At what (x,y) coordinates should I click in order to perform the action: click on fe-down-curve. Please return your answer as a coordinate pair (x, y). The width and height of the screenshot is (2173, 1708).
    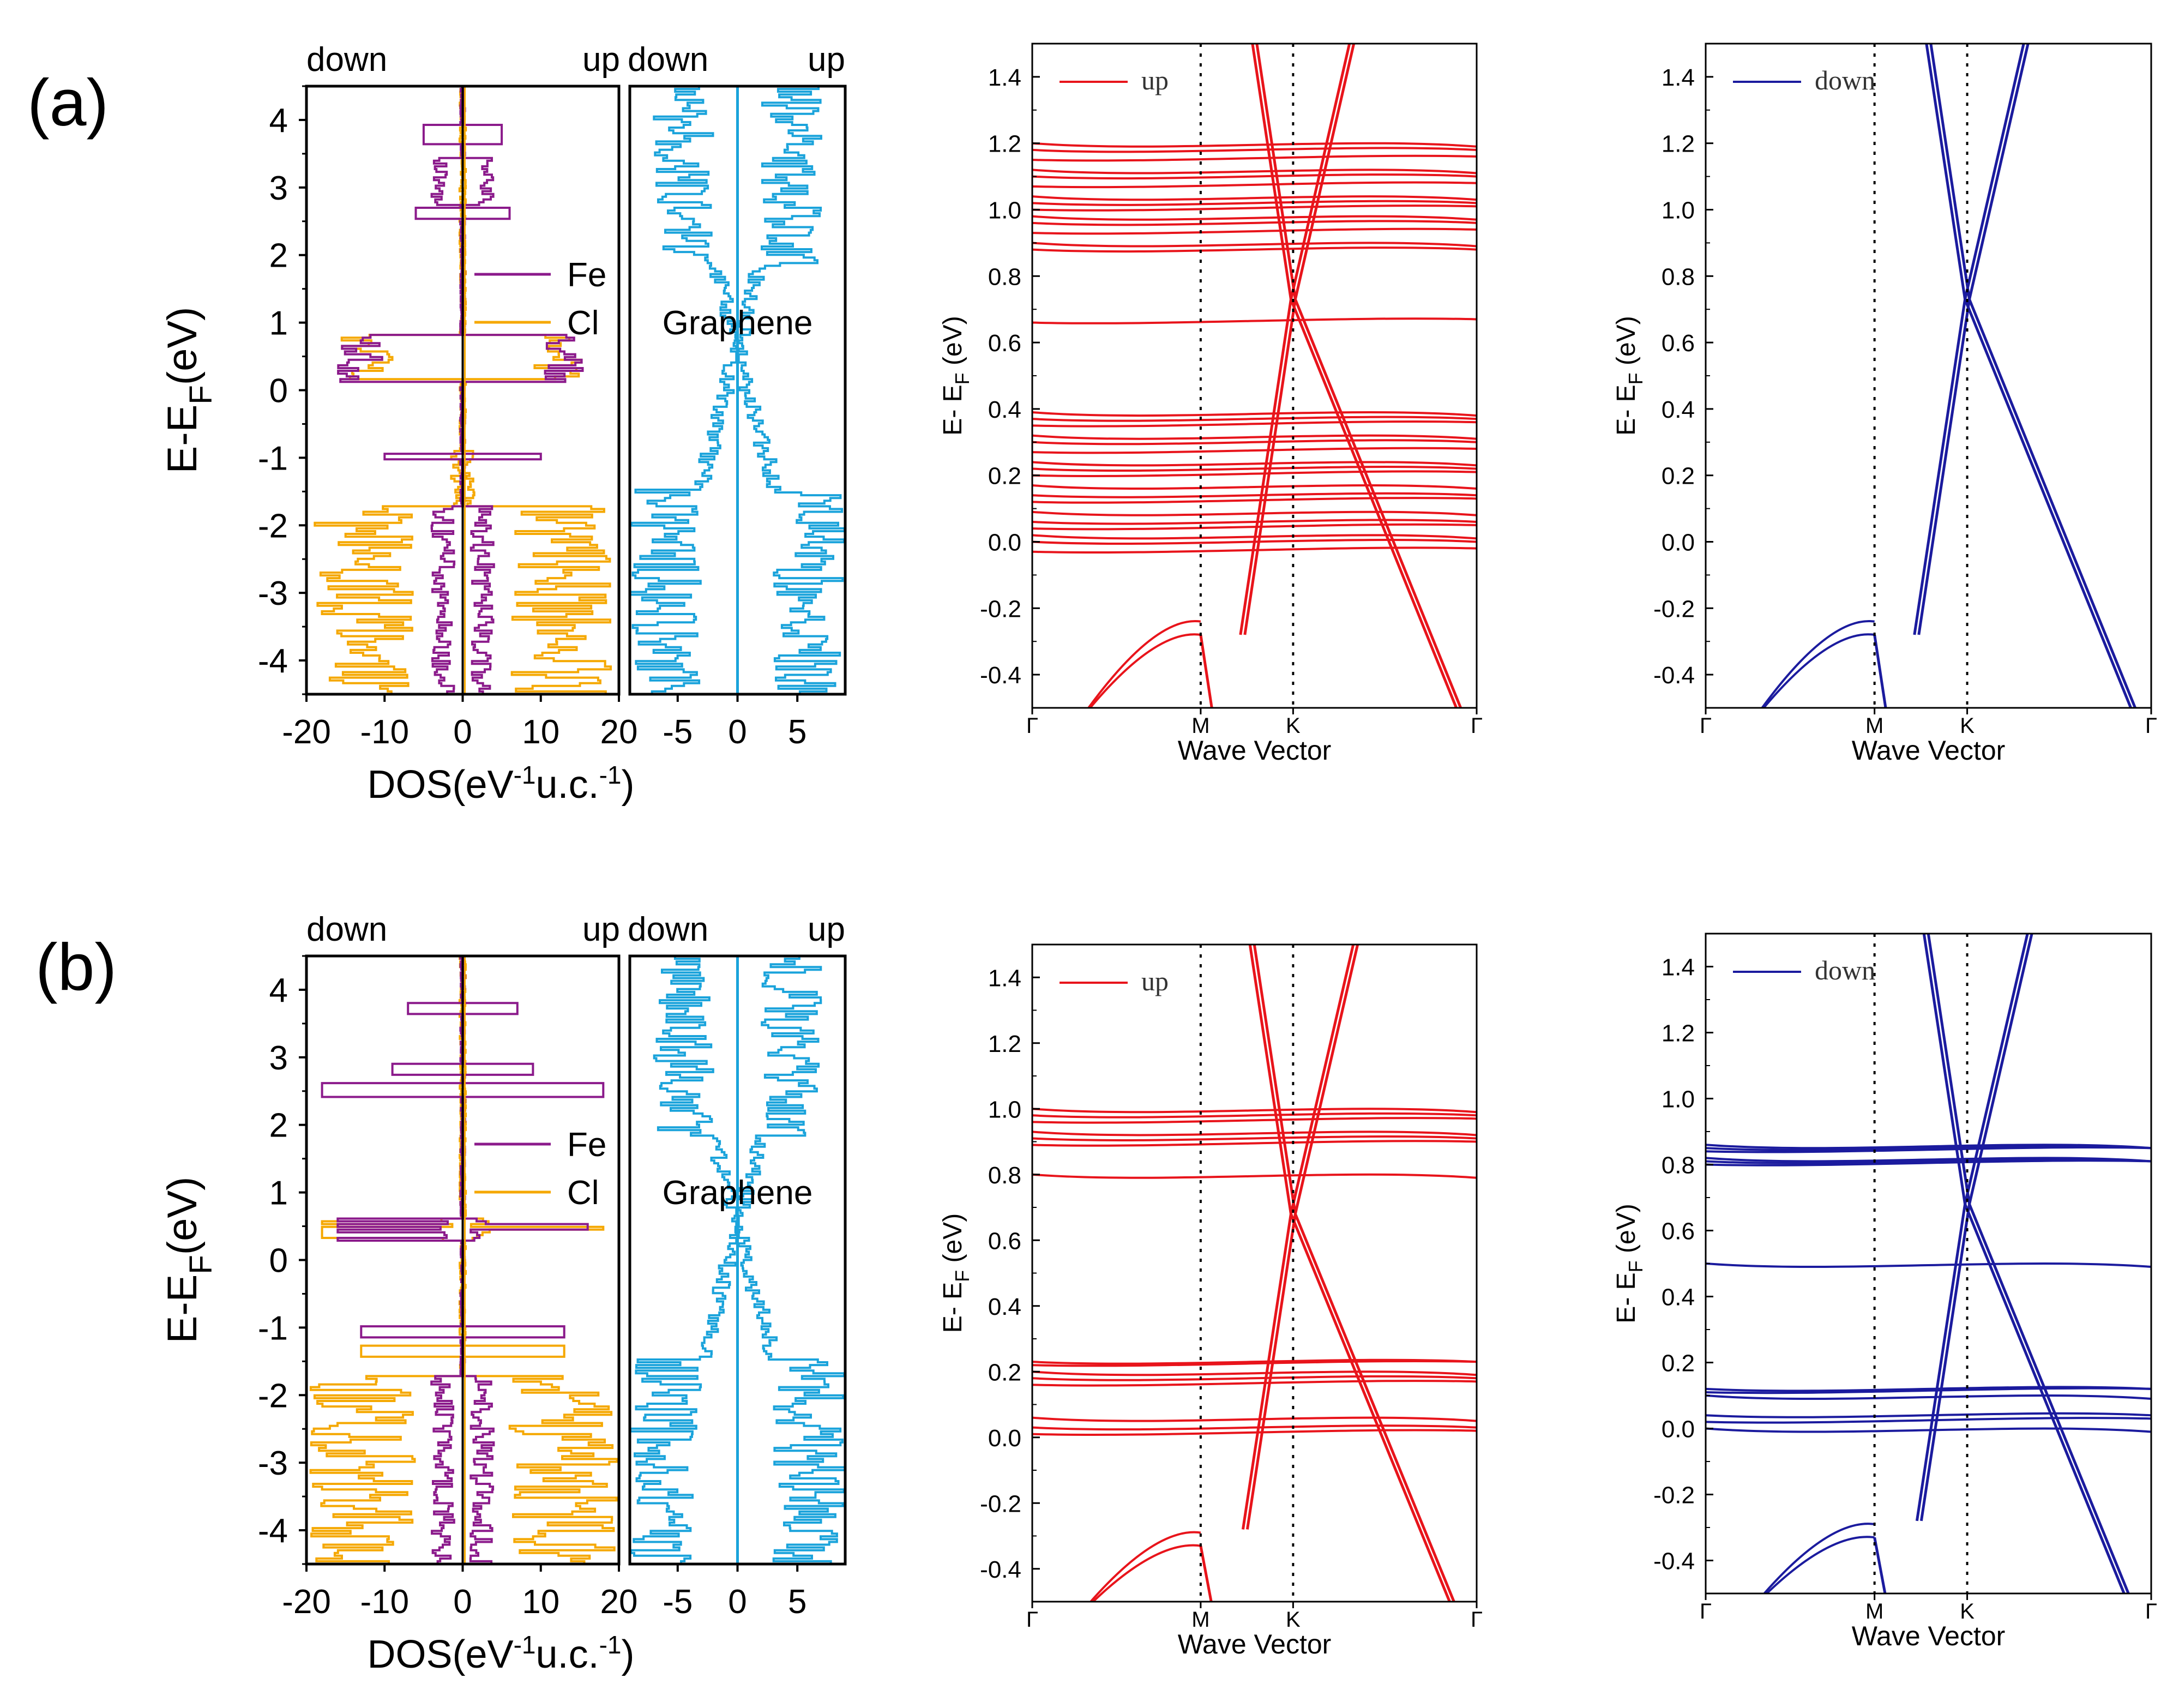
    Looking at the image, I should click on (400, 390).